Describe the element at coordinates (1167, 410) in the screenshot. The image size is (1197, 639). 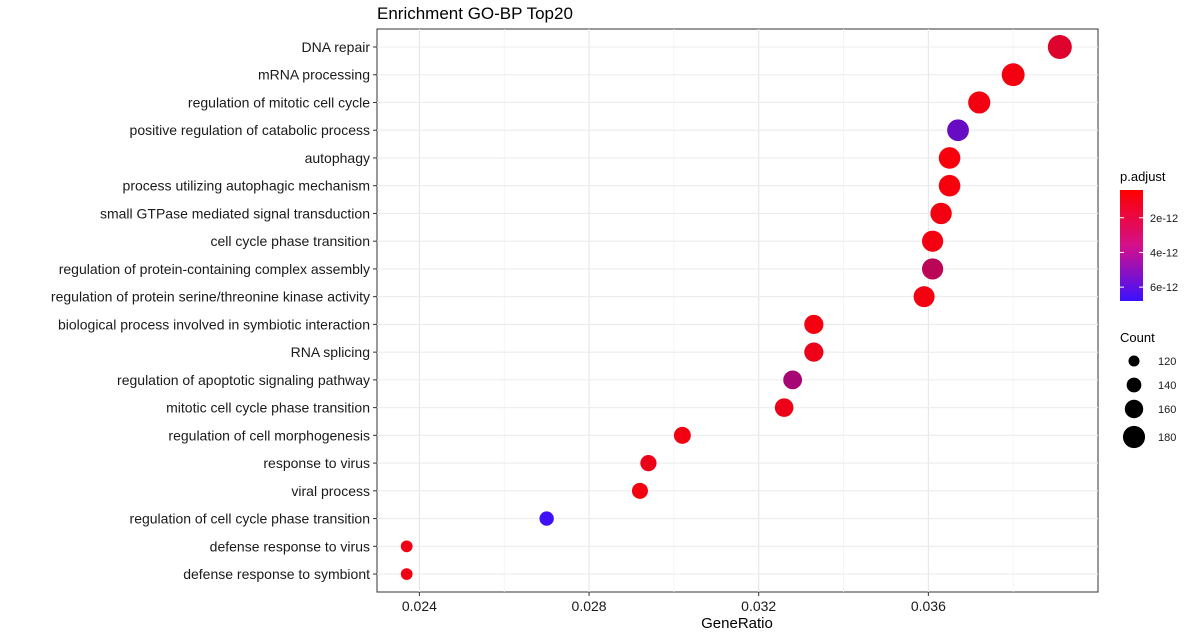
I see `size-legend-label: 160` at that location.